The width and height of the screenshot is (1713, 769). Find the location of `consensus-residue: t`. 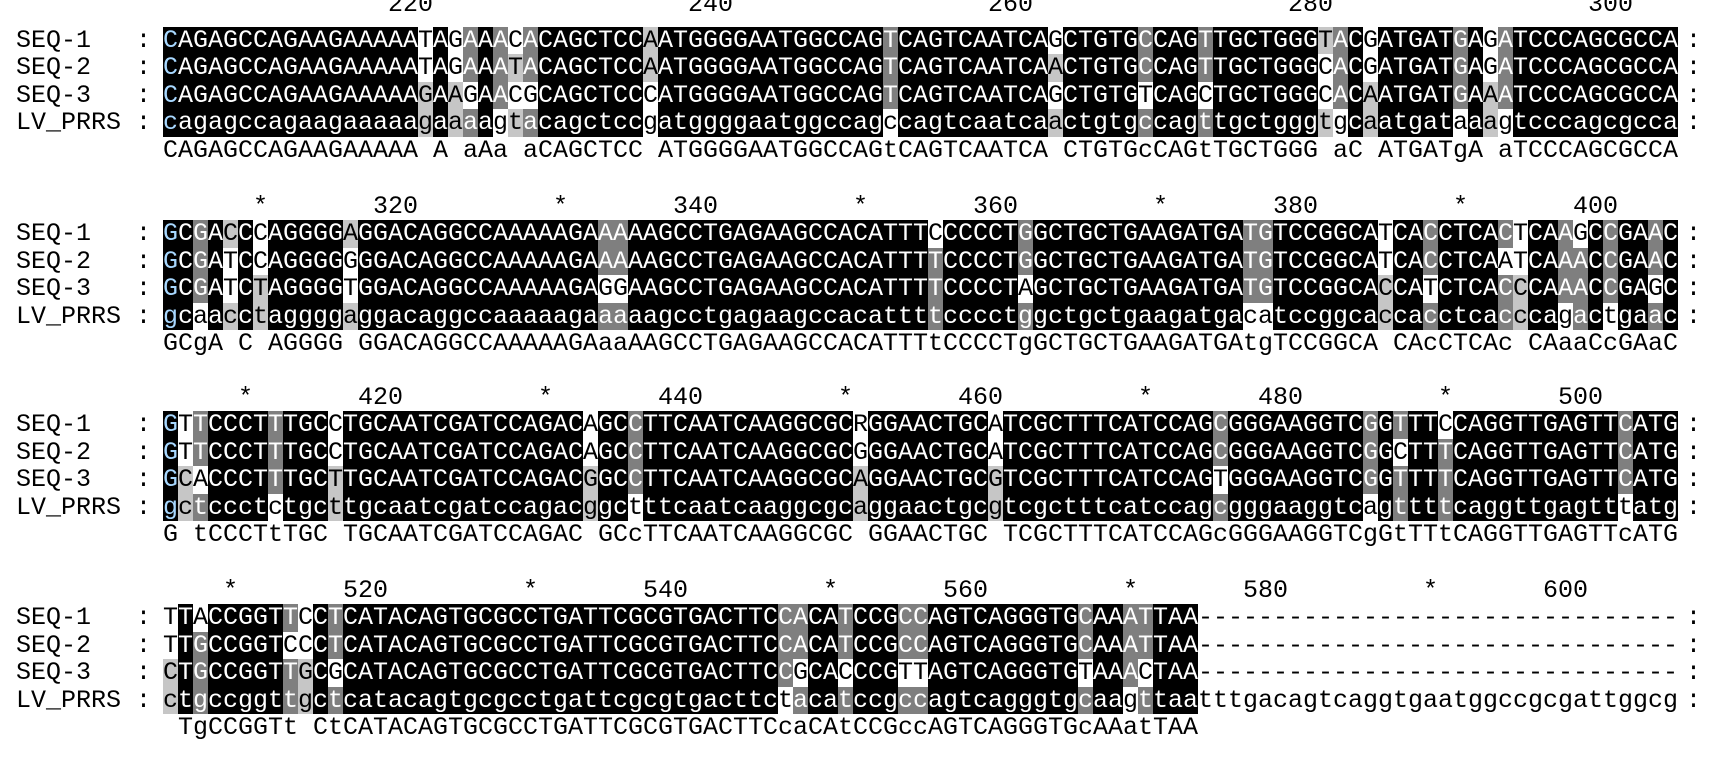

consensus-residue: t is located at coordinates (201, 534).